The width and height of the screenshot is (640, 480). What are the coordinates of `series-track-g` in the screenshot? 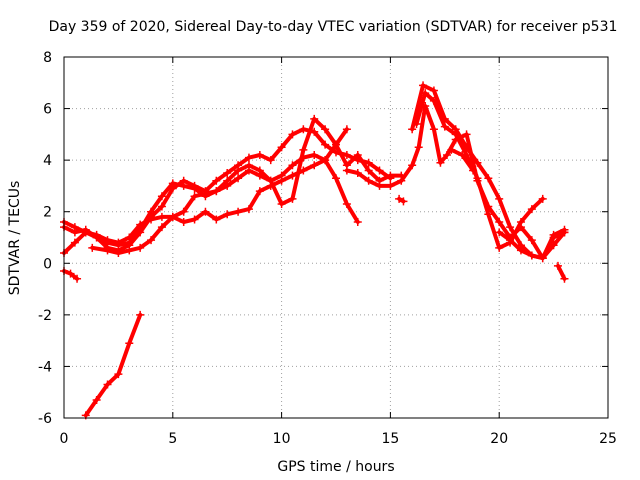 It's located at (479, 170).